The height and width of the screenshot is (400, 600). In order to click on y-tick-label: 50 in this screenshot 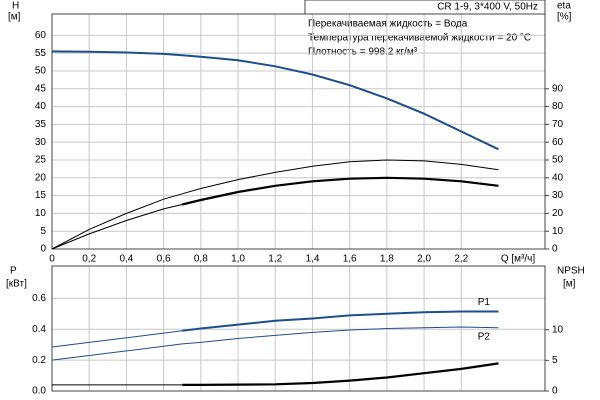, I will do `click(41, 71)`.